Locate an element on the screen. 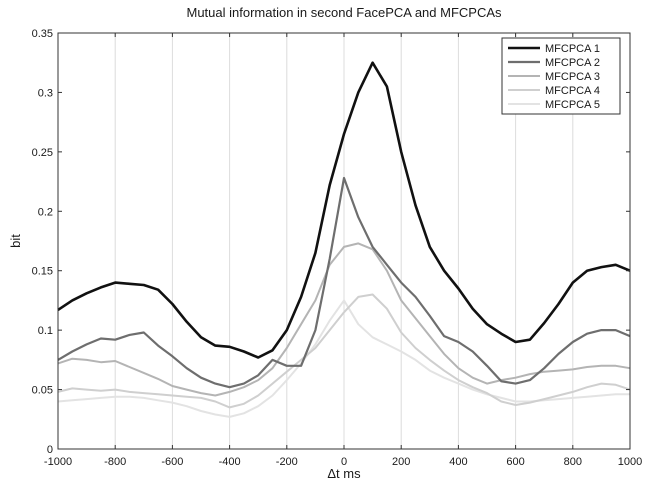 The height and width of the screenshot is (485, 645). x-tick-label: -800 is located at coordinates (115, 462).